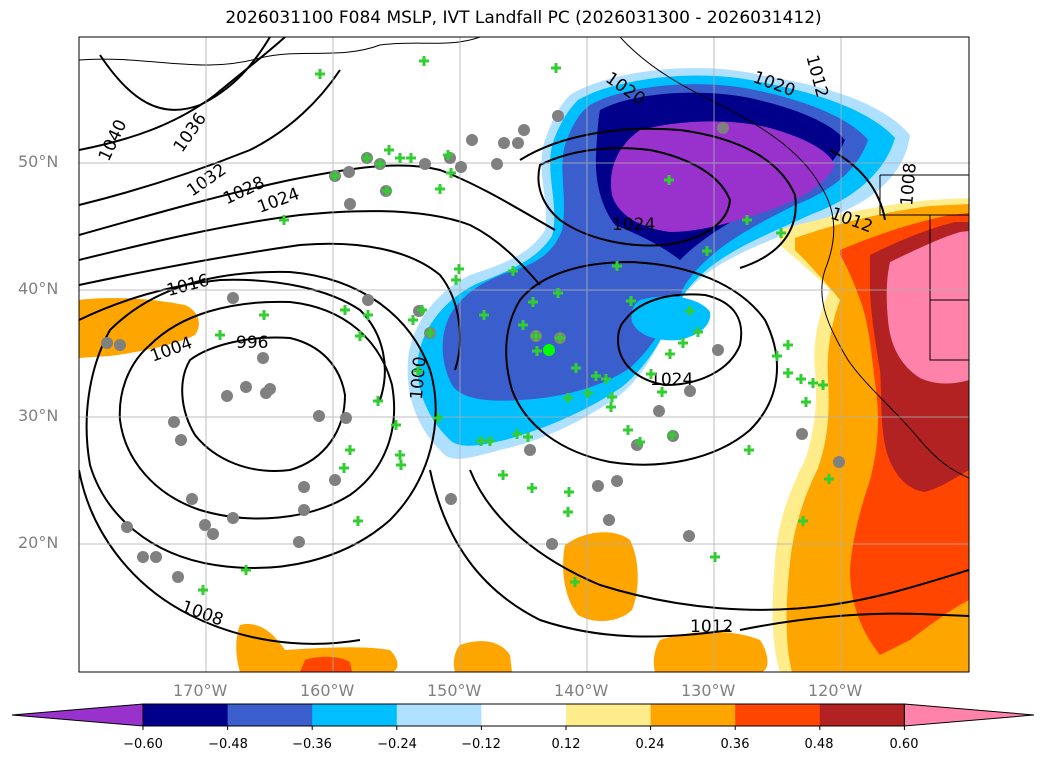  I want to click on isobar-label: 996, so click(252, 343).